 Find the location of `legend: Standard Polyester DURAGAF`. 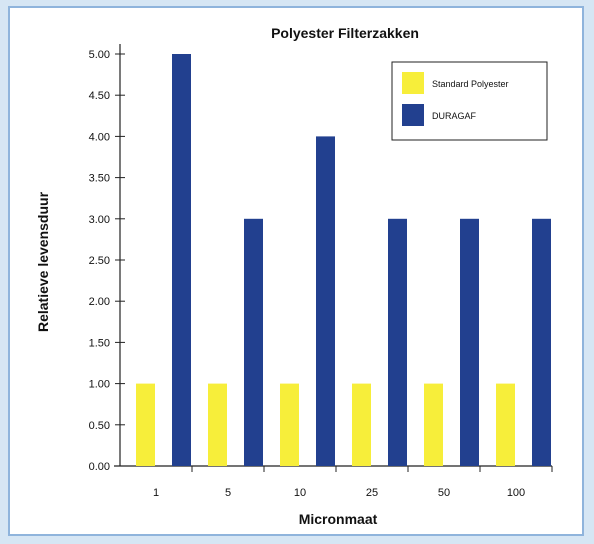

legend: Standard Polyester DURAGAF is located at coordinates (469, 101).